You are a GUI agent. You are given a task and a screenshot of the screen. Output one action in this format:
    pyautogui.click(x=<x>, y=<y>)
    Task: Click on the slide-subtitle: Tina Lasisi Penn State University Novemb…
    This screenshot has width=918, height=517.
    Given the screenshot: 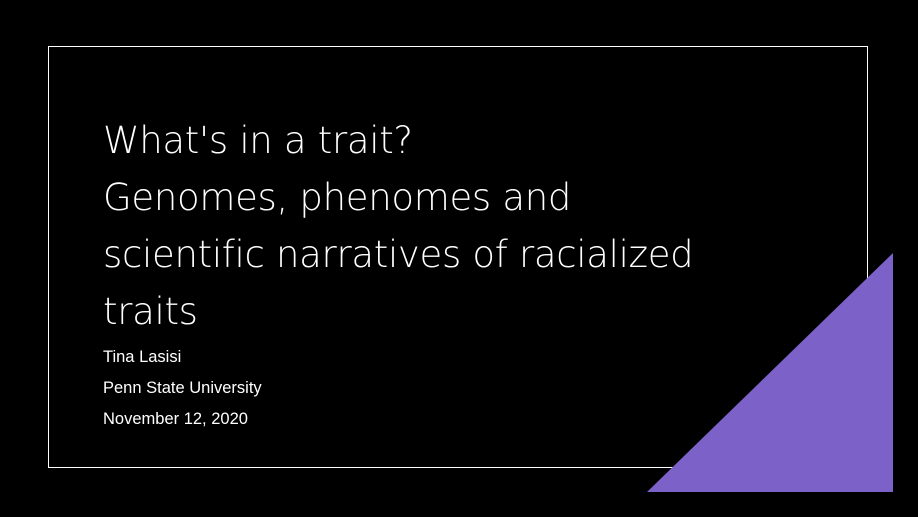 What is the action you would take?
    pyautogui.click(x=182, y=388)
    